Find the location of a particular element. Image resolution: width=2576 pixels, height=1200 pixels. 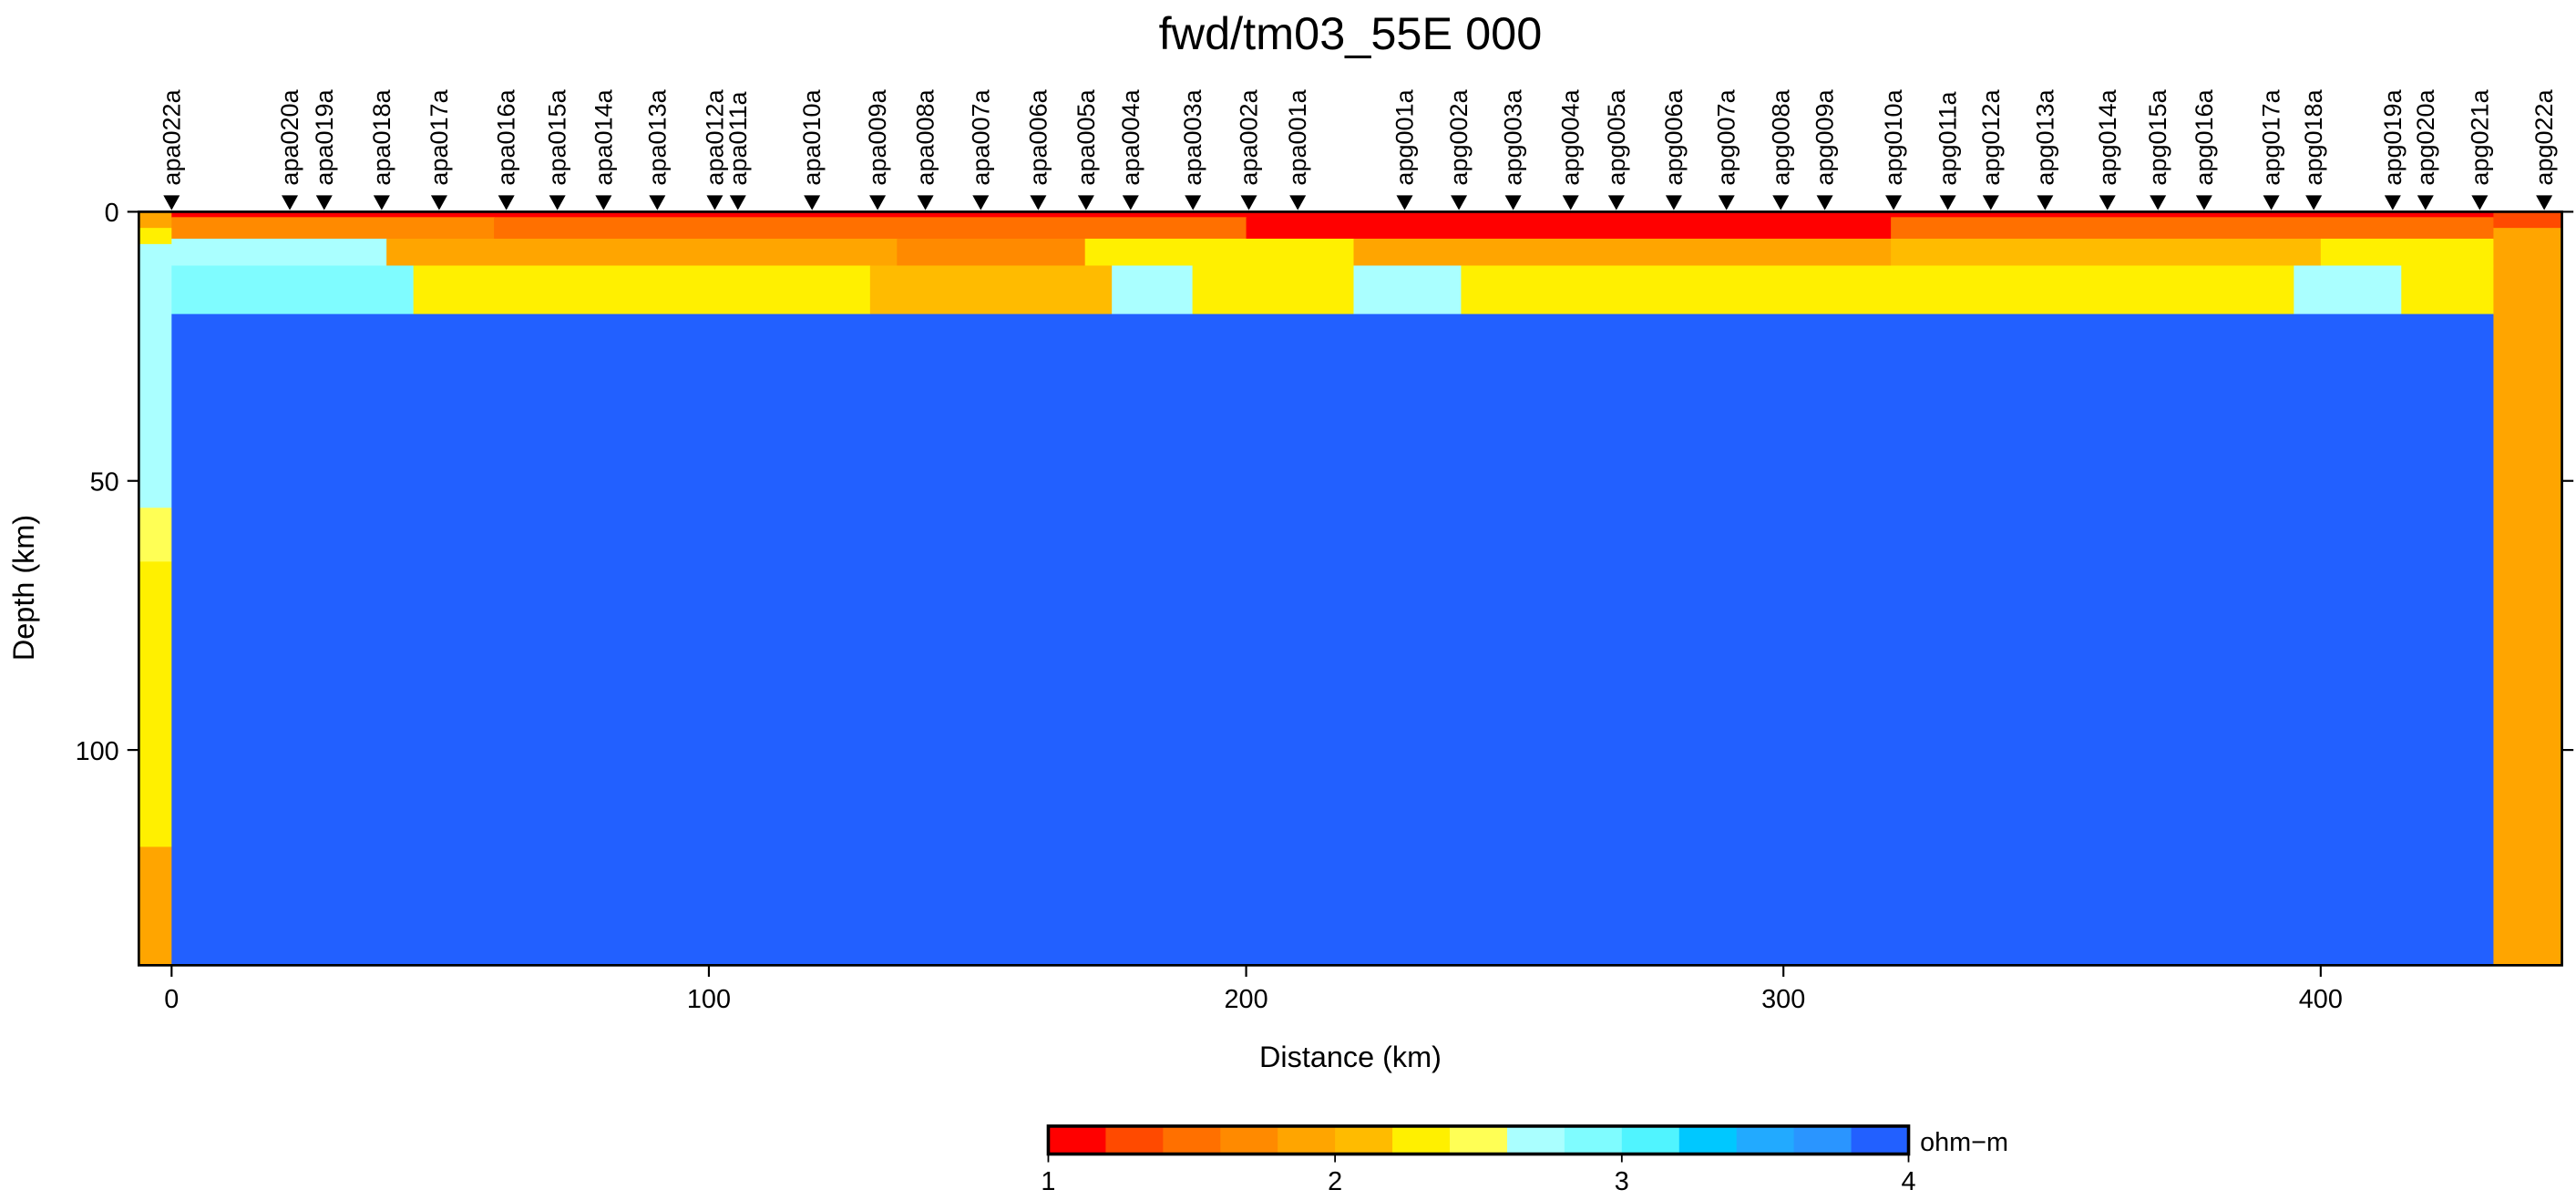

station-label: apa016a is located at coordinates (506, 136).